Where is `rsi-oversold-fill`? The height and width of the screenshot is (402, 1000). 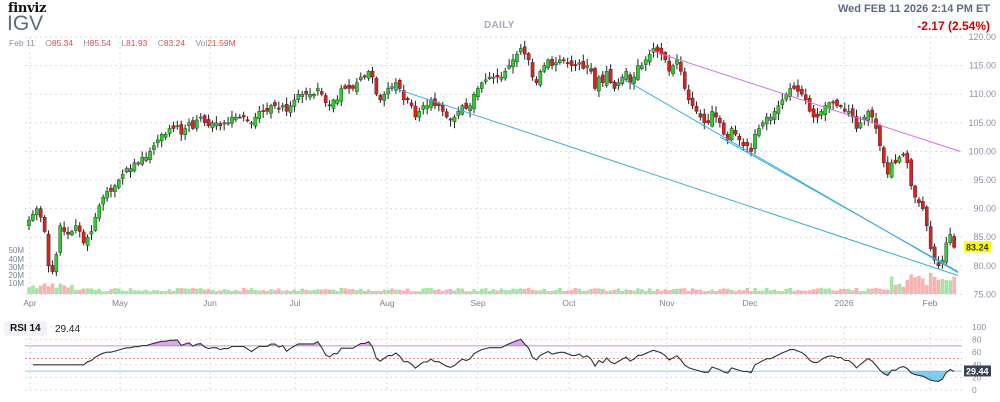
rsi-oversold-fill is located at coordinates (493, 376).